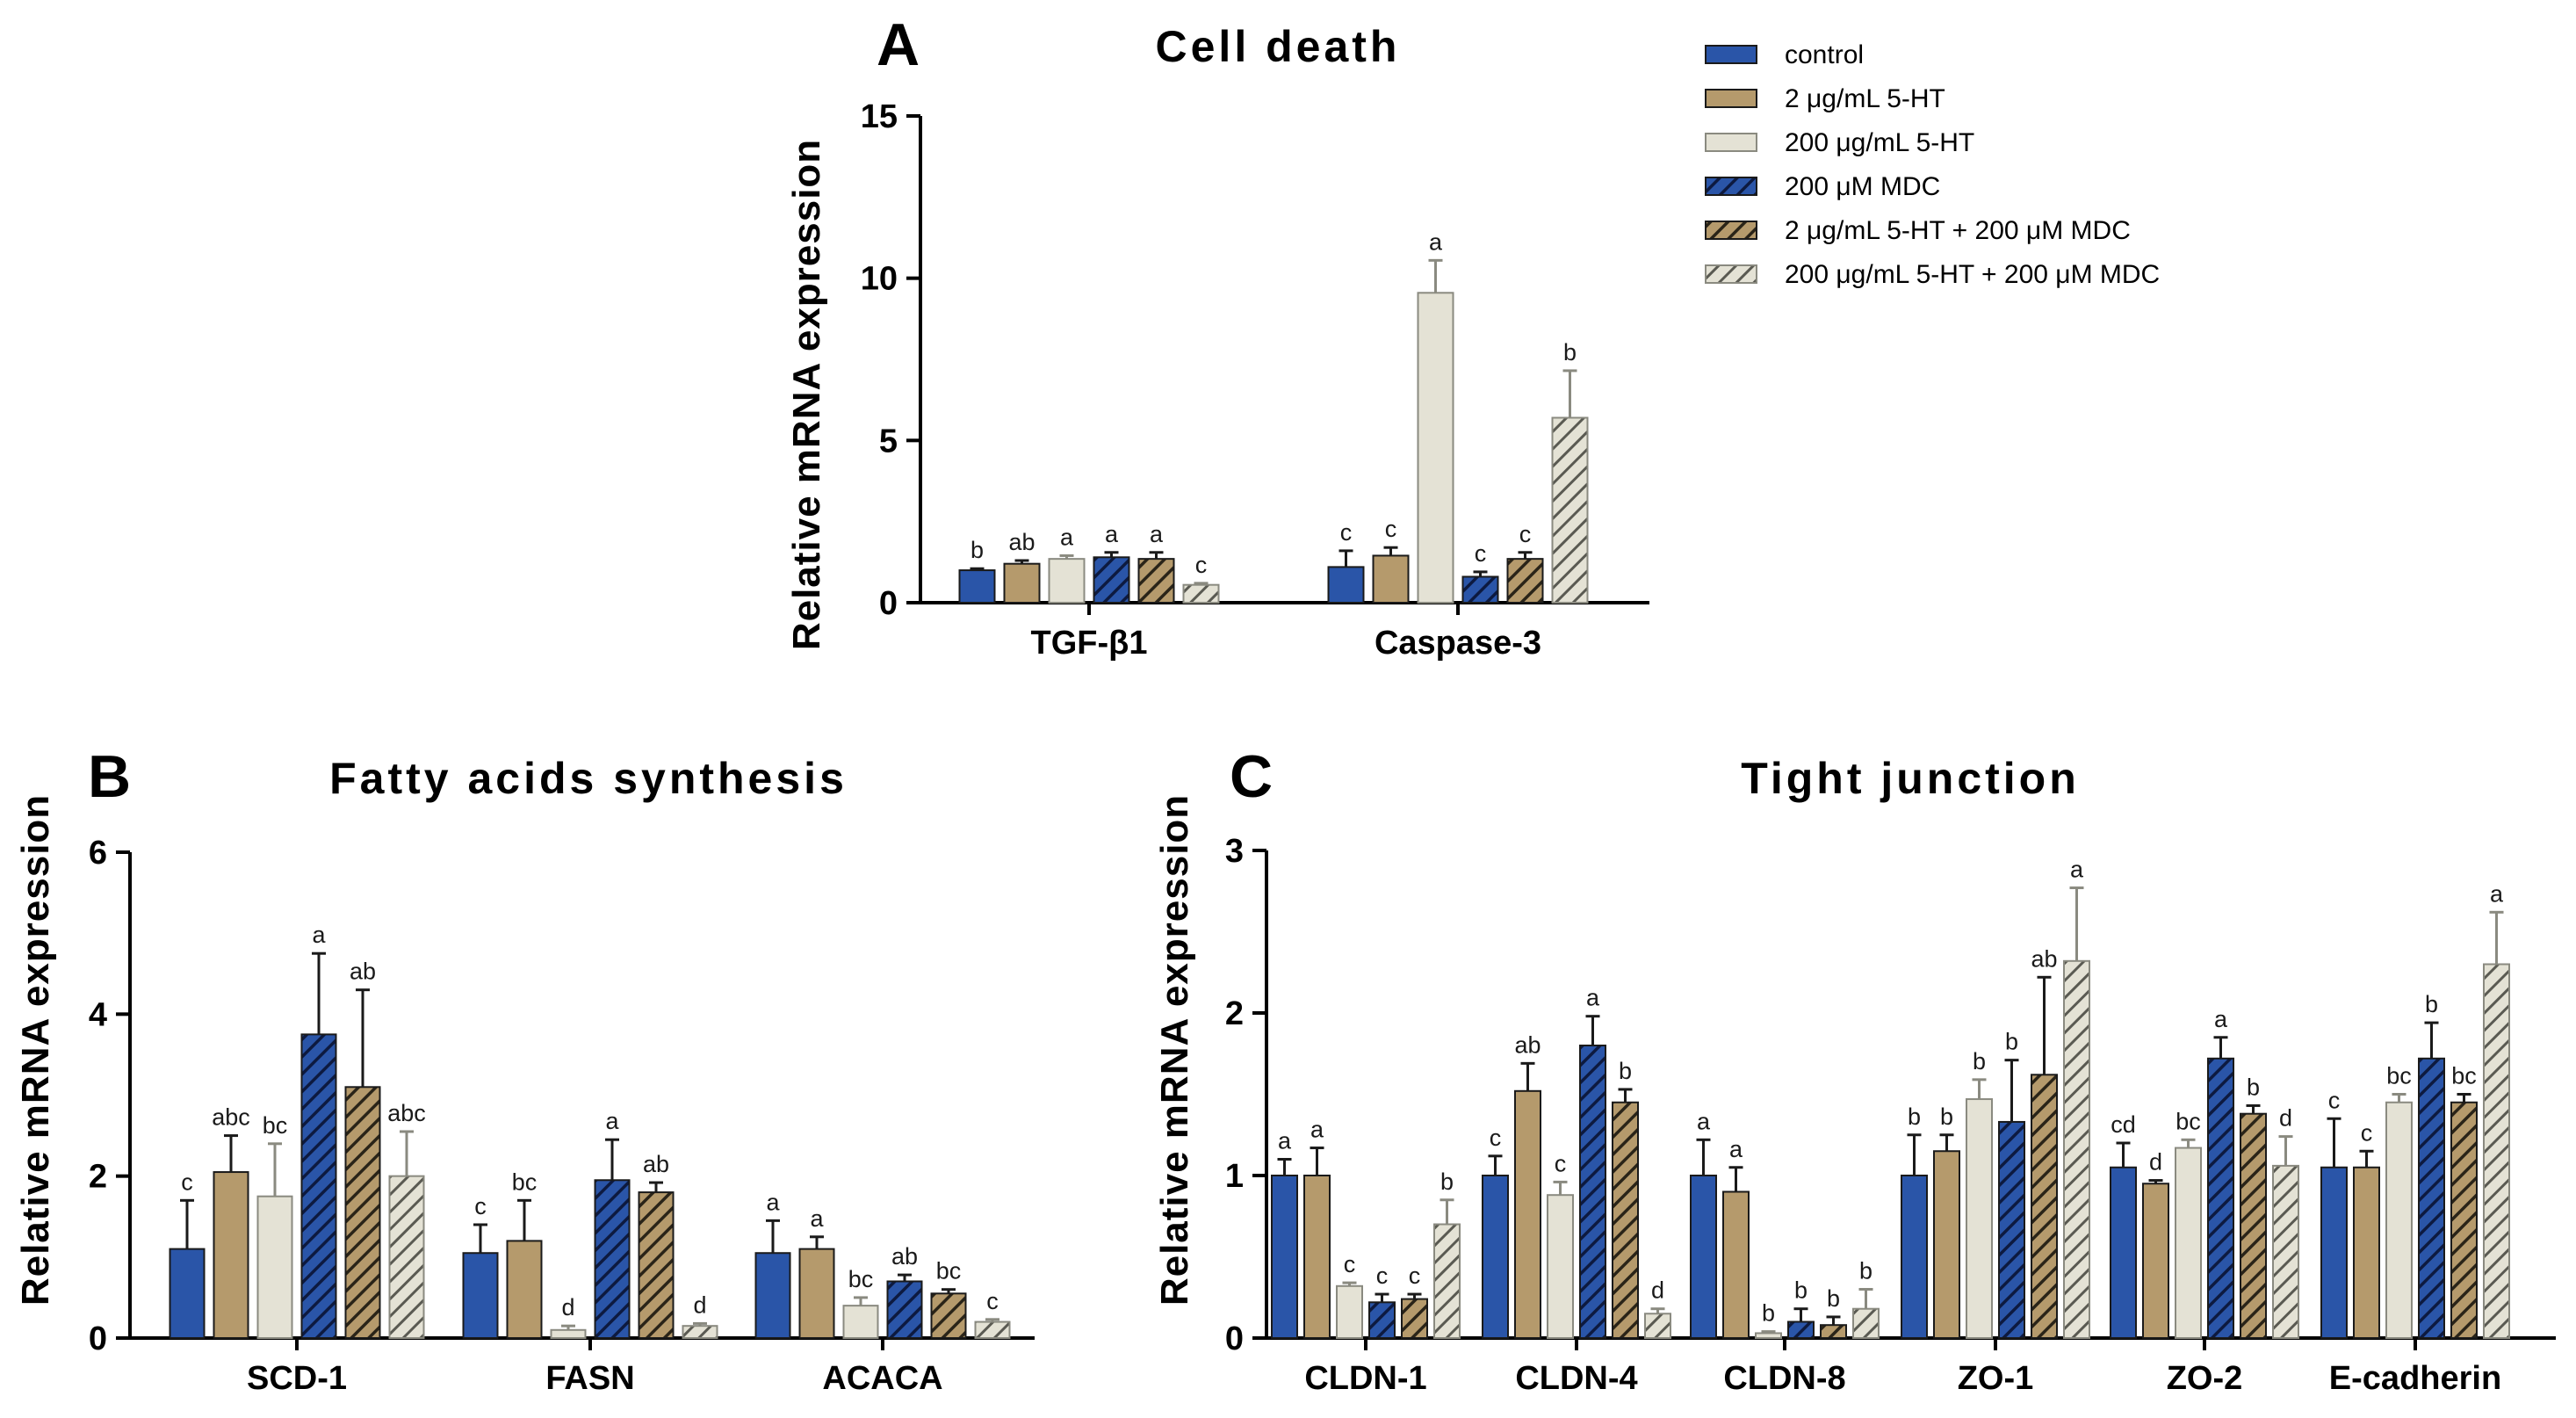 This screenshot has height=1418, width=2576. What do you see at coordinates (2415, 1378) in the screenshot?
I see `panel-c-category-label-e-cadherin: E-cadherin` at bounding box center [2415, 1378].